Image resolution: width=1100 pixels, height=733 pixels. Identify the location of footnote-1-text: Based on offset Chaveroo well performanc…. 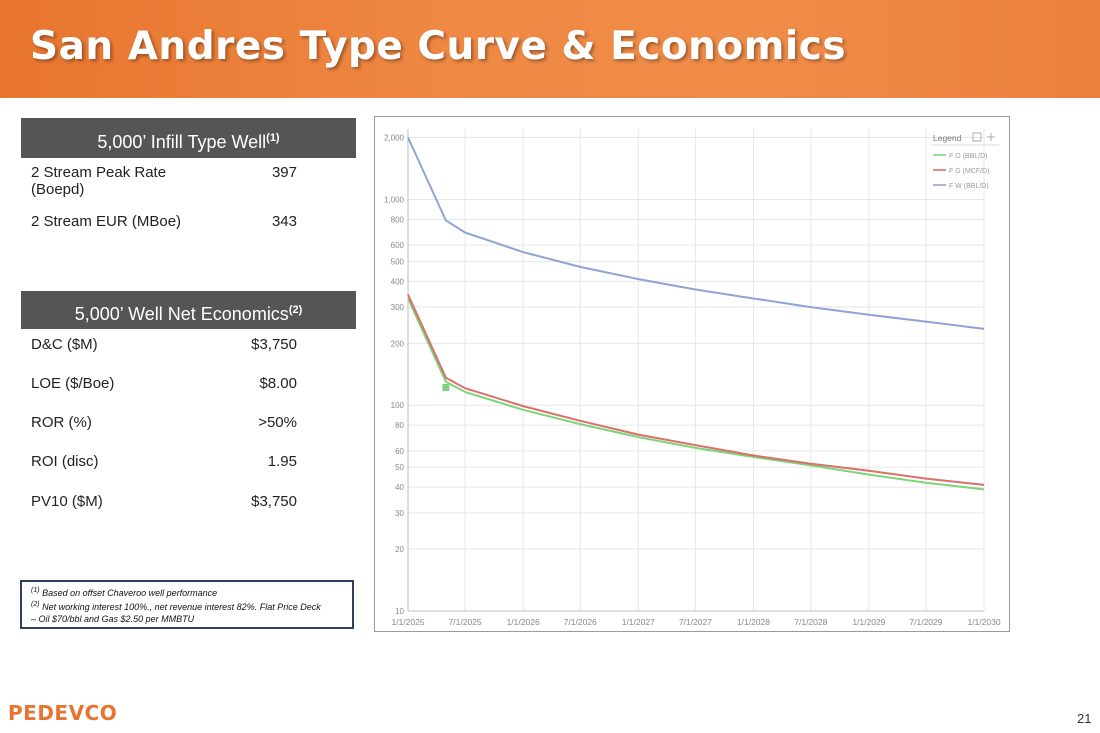
(130, 593).